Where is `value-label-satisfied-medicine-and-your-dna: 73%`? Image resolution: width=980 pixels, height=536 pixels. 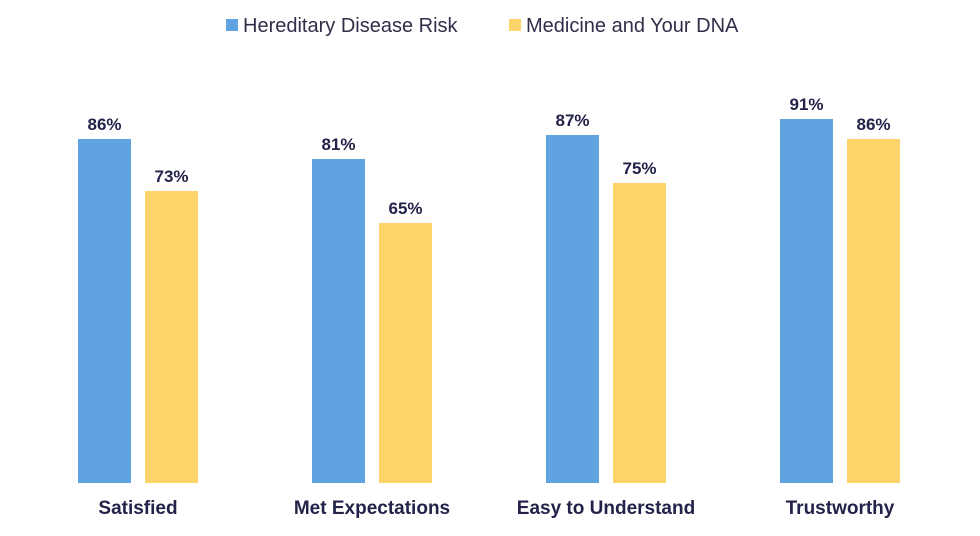 value-label-satisfied-medicine-and-your-dna: 73% is located at coordinates (171, 176).